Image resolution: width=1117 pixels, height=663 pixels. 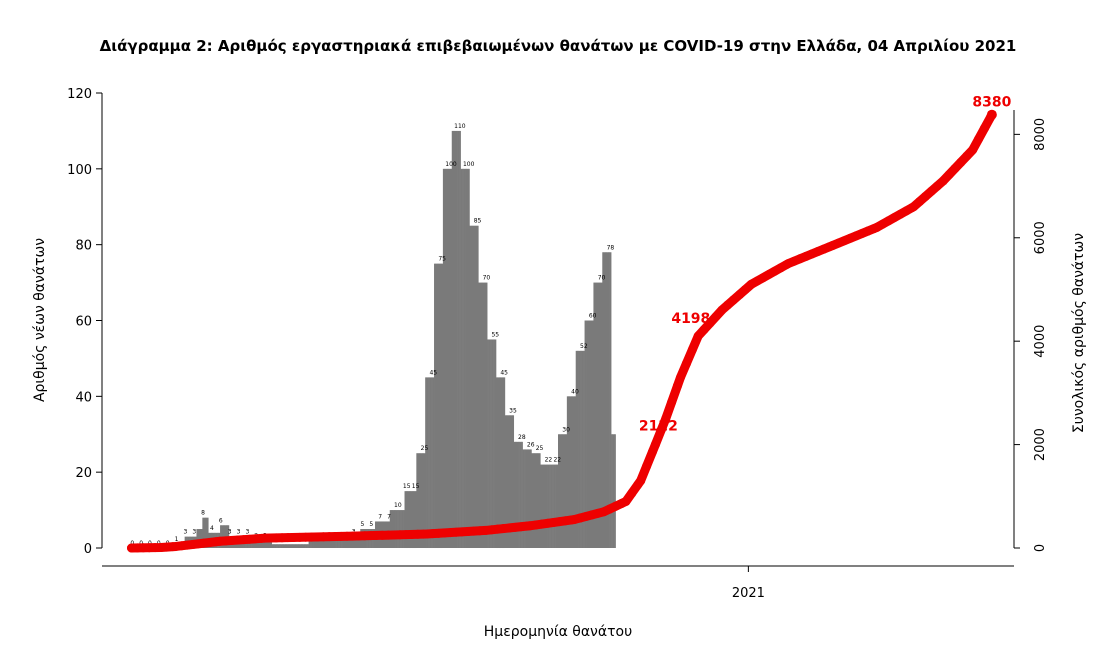 What do you see at coordinates (487, 278) in the screenshot?
I see `bar-value-label: 70` at bounding box center [487, 278].